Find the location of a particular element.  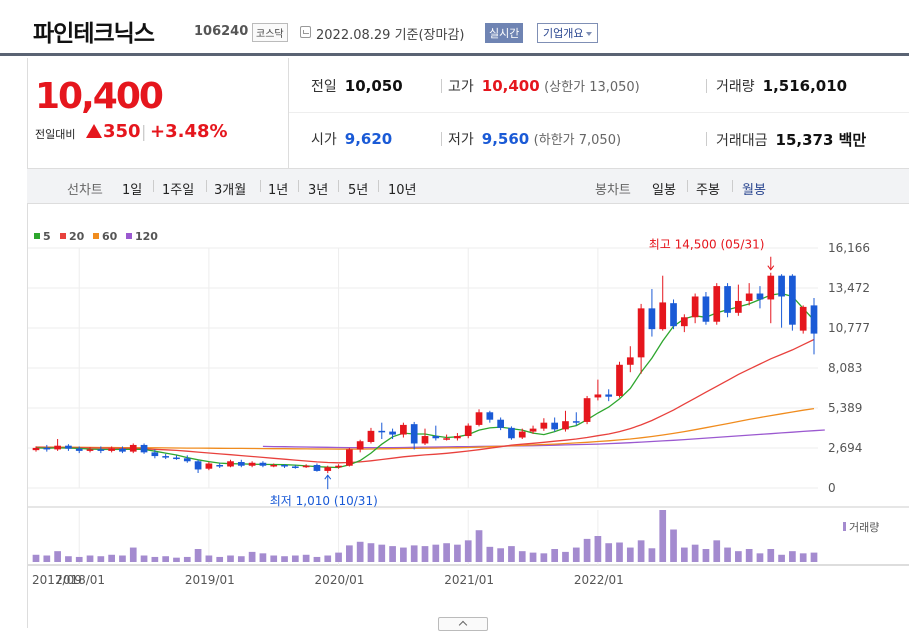

period-1w: 1주일 is located at coordinates (178, 190).